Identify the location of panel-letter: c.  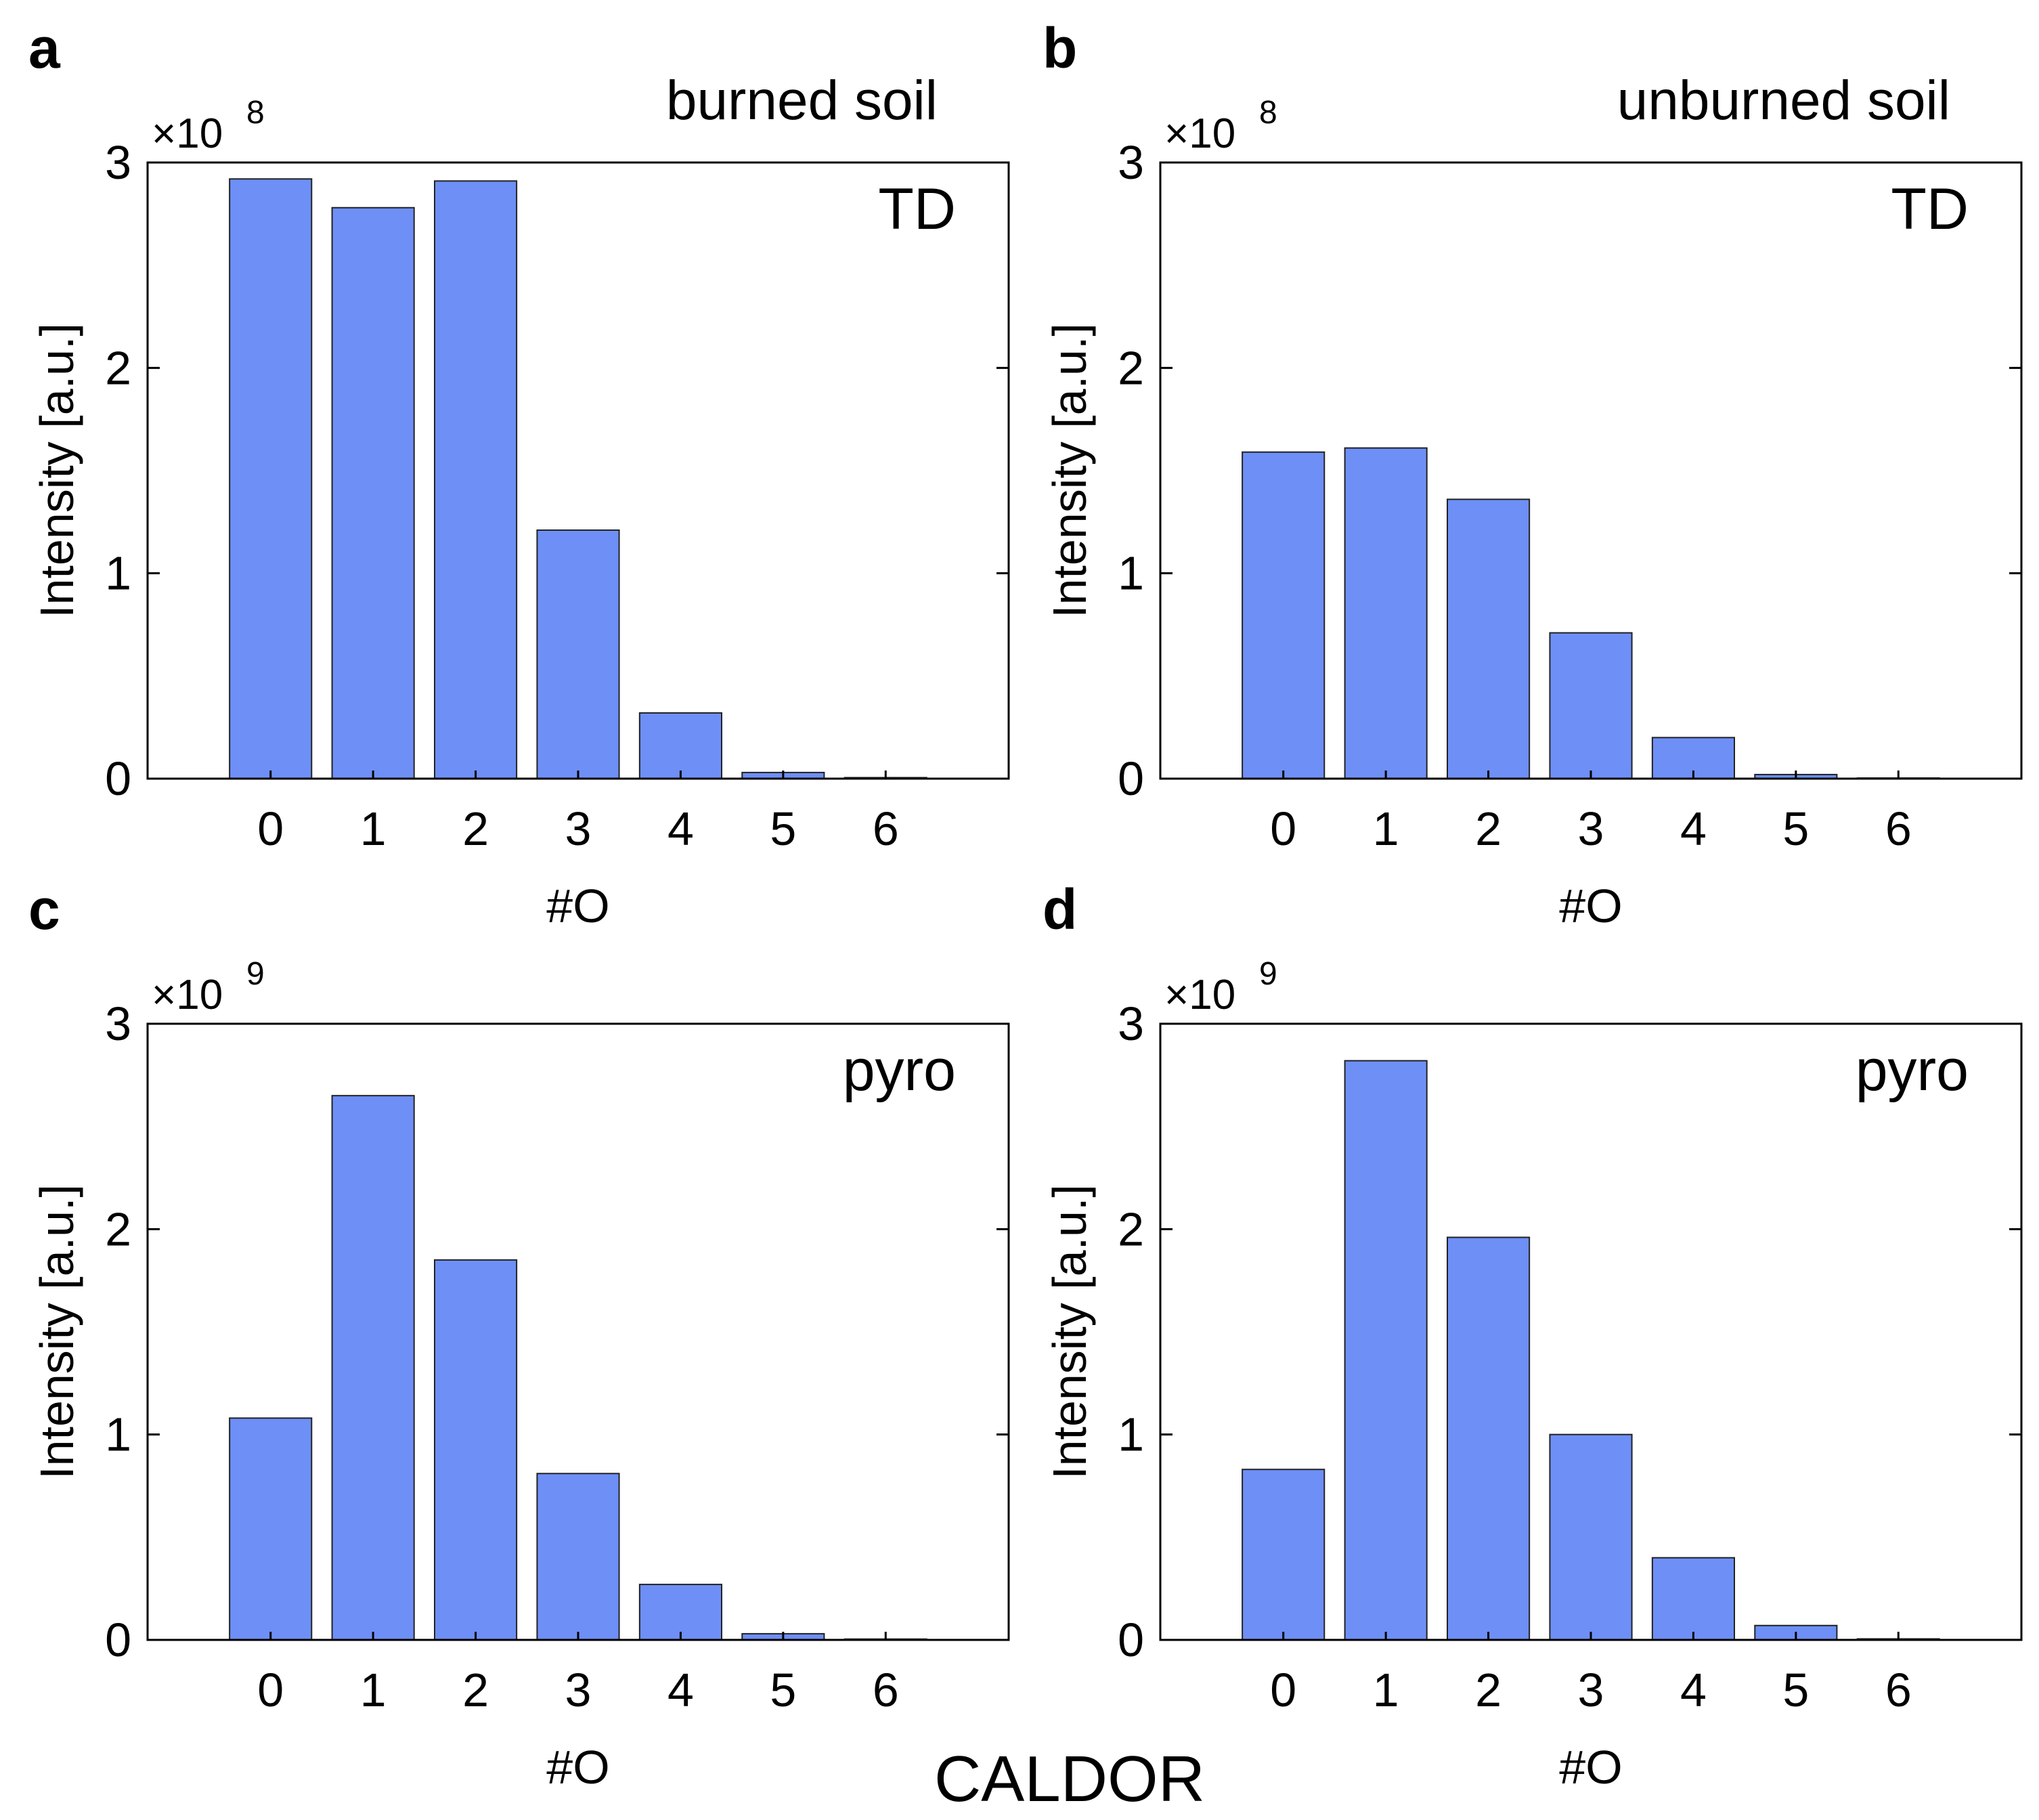
(44, 910).